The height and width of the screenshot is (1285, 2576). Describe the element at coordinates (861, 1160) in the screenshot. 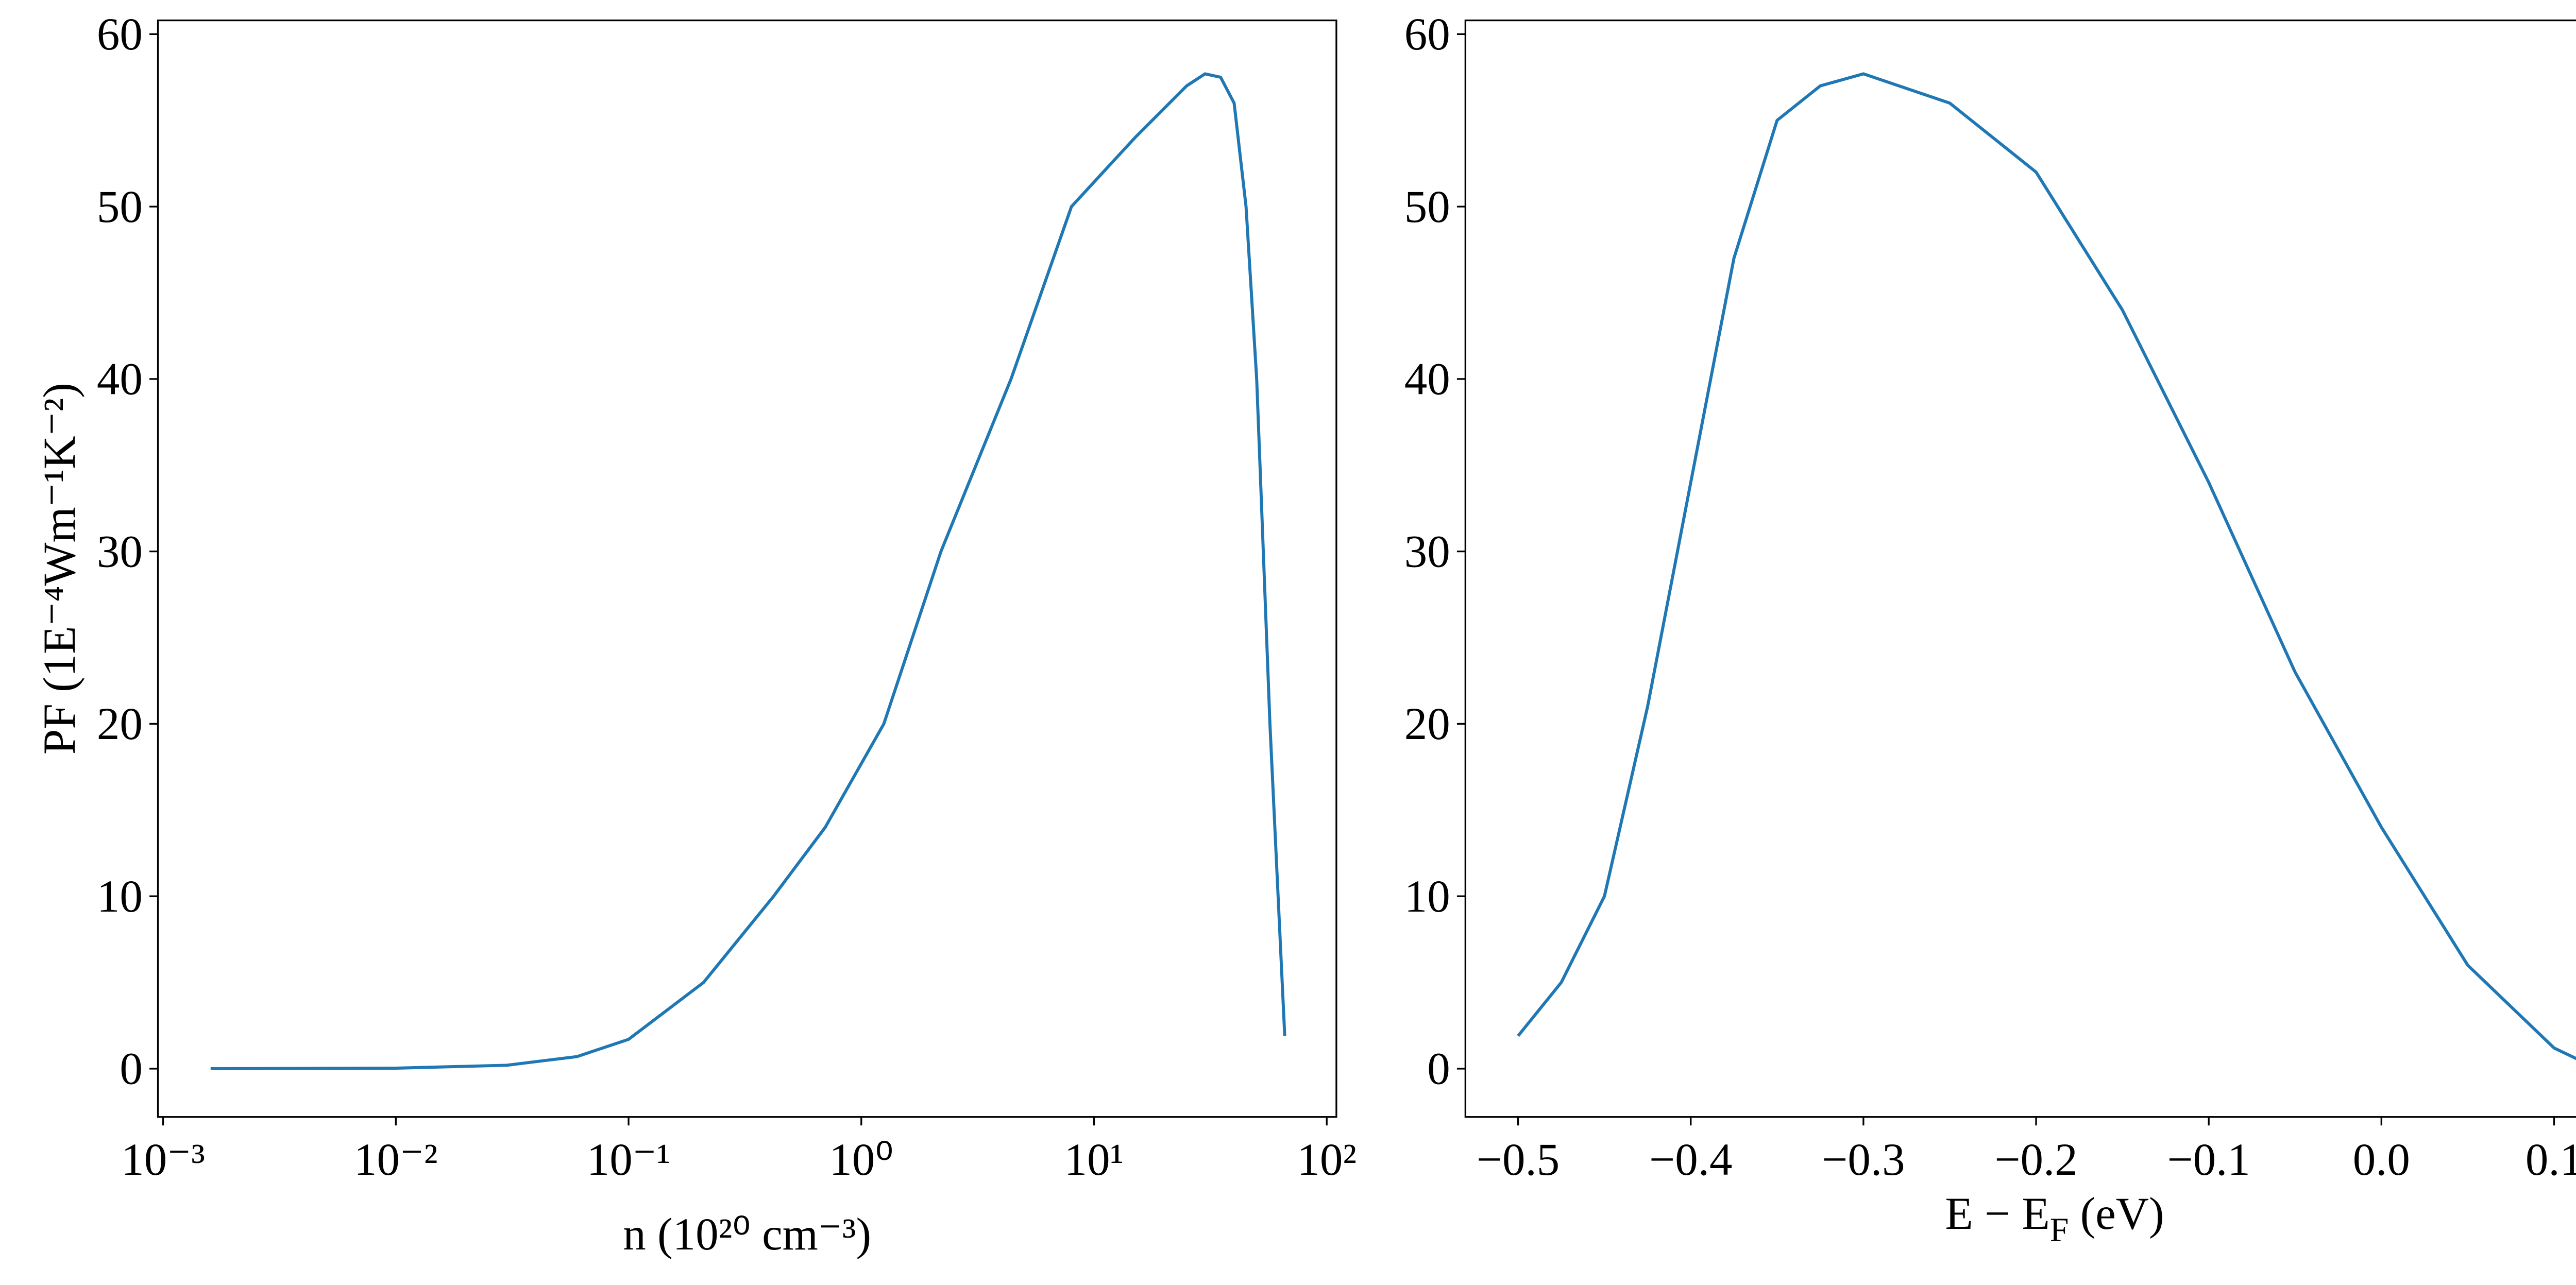

I see `x-tick-label: 10⁰` at that location.